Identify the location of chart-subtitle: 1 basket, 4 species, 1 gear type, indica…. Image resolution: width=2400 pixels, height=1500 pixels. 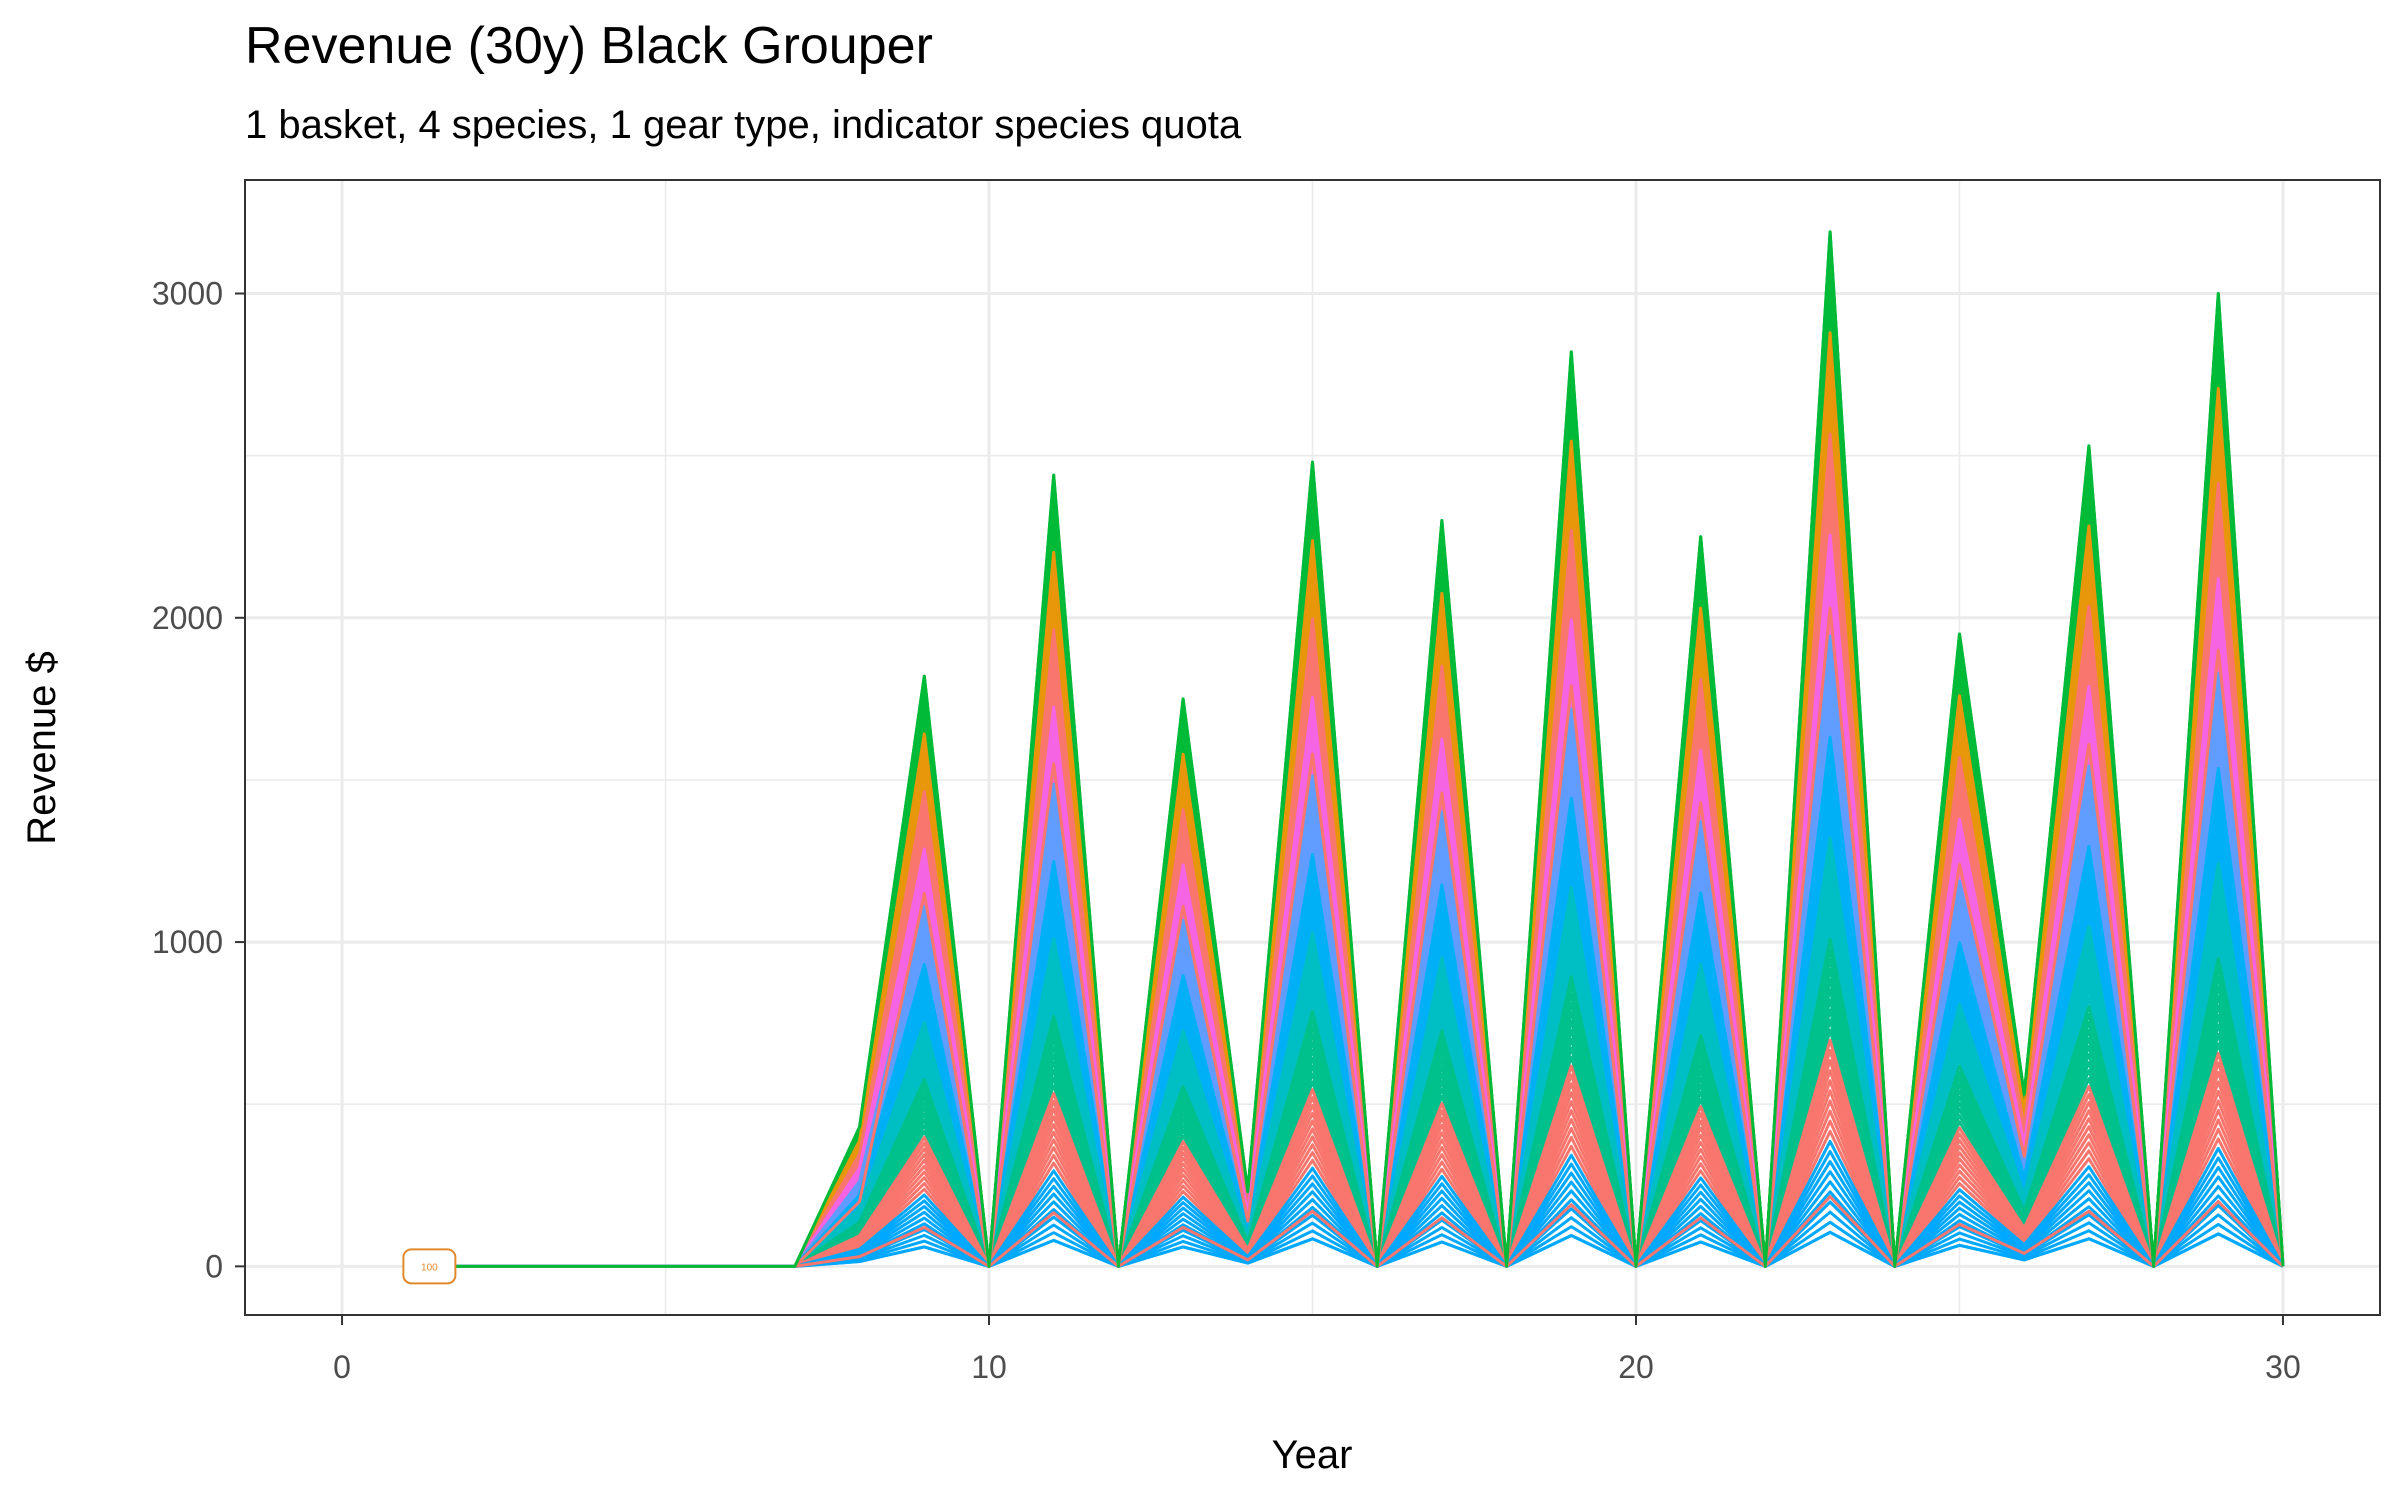
(743, 125).